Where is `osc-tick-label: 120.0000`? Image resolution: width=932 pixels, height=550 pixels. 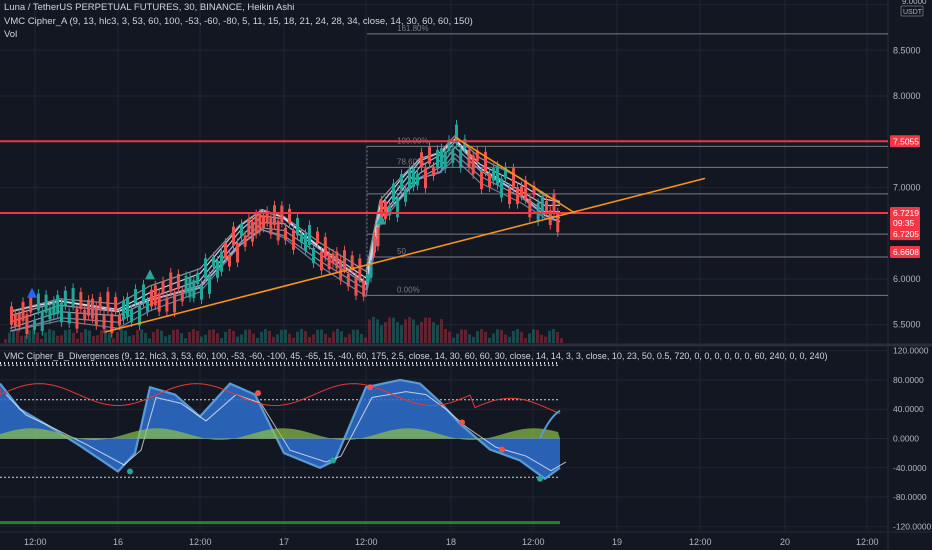
osc-tick-label: 120.0000 is located at coordinates (911, 351).